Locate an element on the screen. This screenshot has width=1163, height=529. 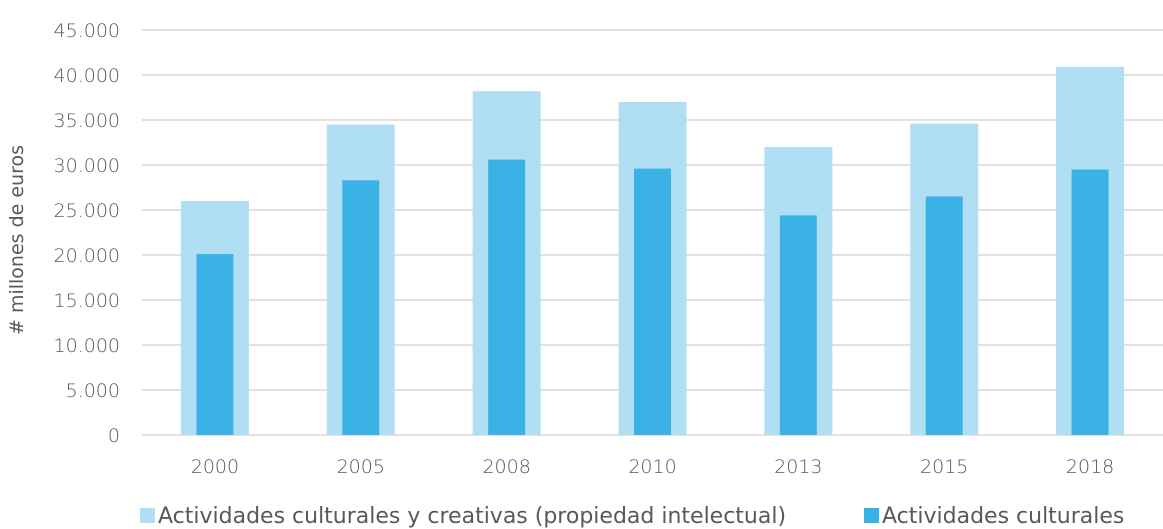
y-tick-label: 10.000 is located at coordinates (87, 346).